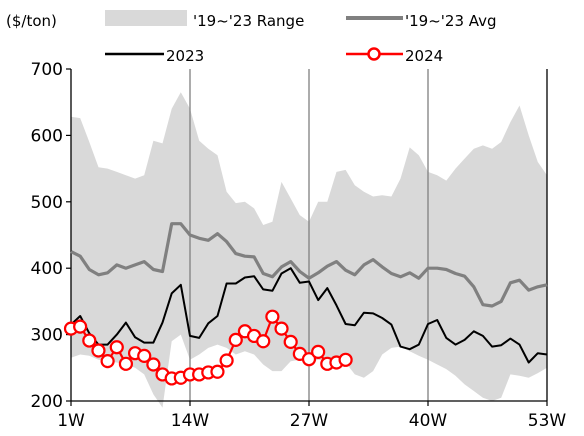 This screenshot has height=436, width=584. Describe the element at coordinates (190, 421) in the screenshot. I see `x-tick-label-14: 14W` at that location.